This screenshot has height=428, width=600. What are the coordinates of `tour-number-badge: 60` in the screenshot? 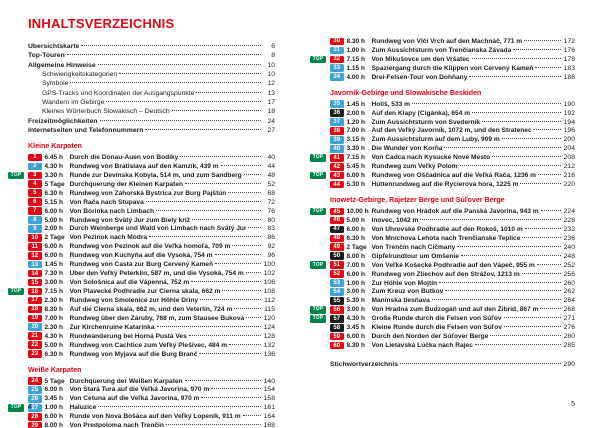 It's located at (337, 345).